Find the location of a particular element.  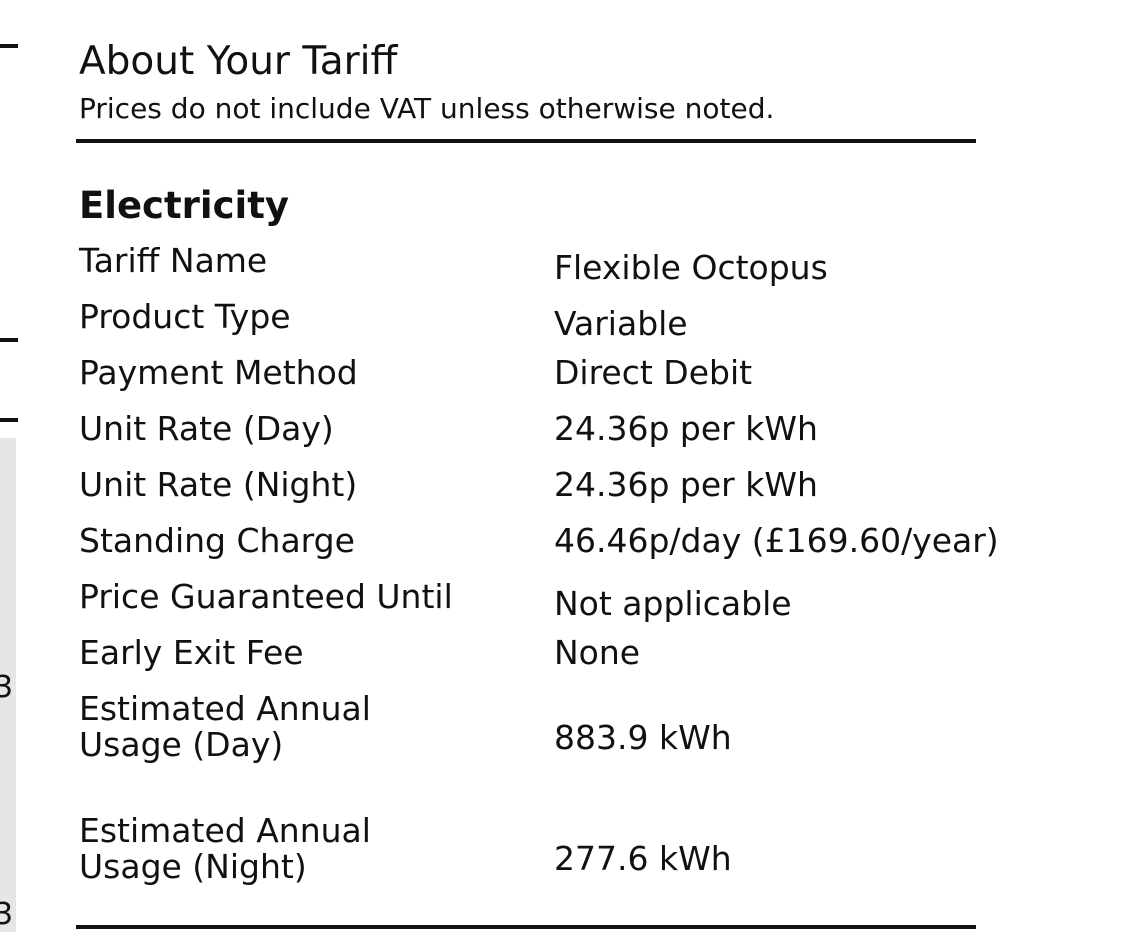

row-value-payment-method: Direct Debit is located at coordinates (653, 372).